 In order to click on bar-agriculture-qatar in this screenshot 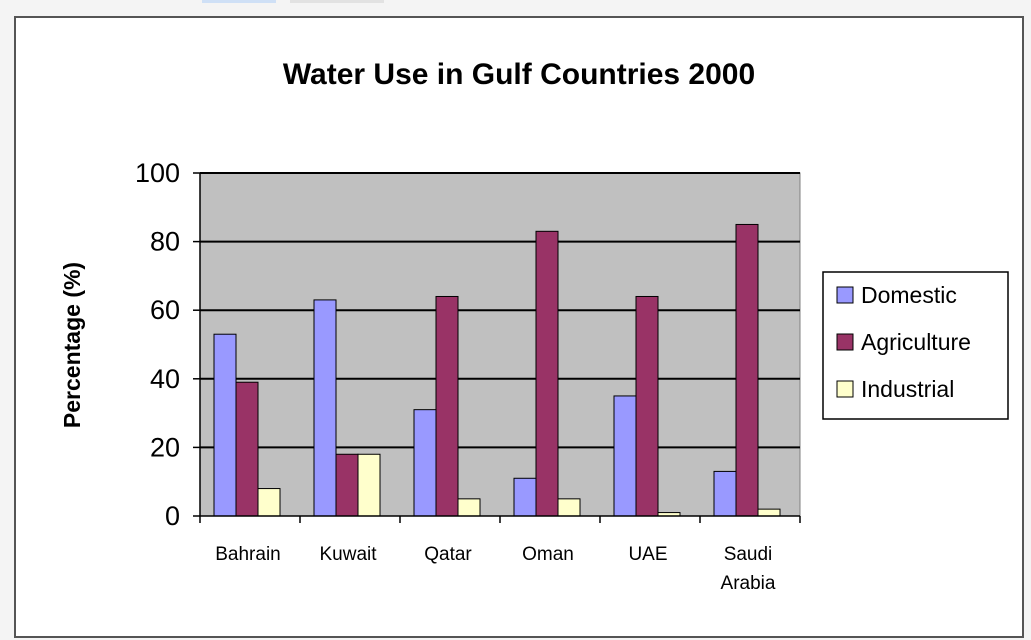, I will do `click(447, 406)`.